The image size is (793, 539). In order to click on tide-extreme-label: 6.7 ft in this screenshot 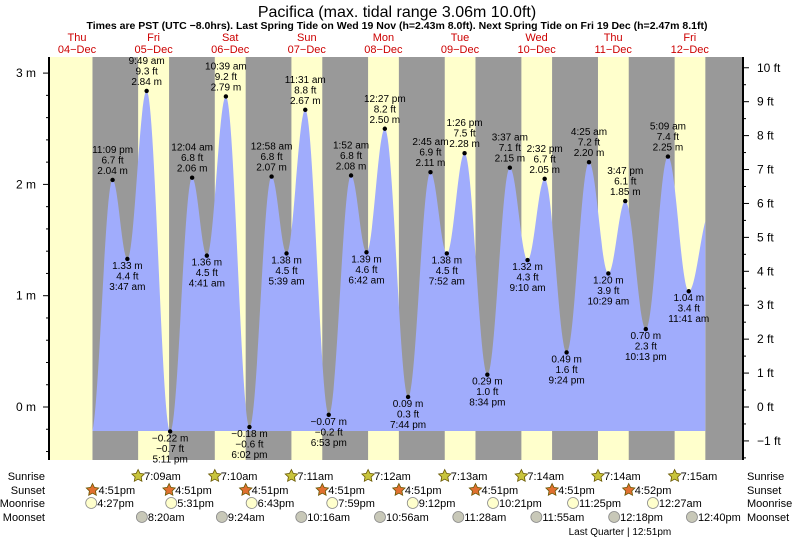, I will do `click(112, 160)`.